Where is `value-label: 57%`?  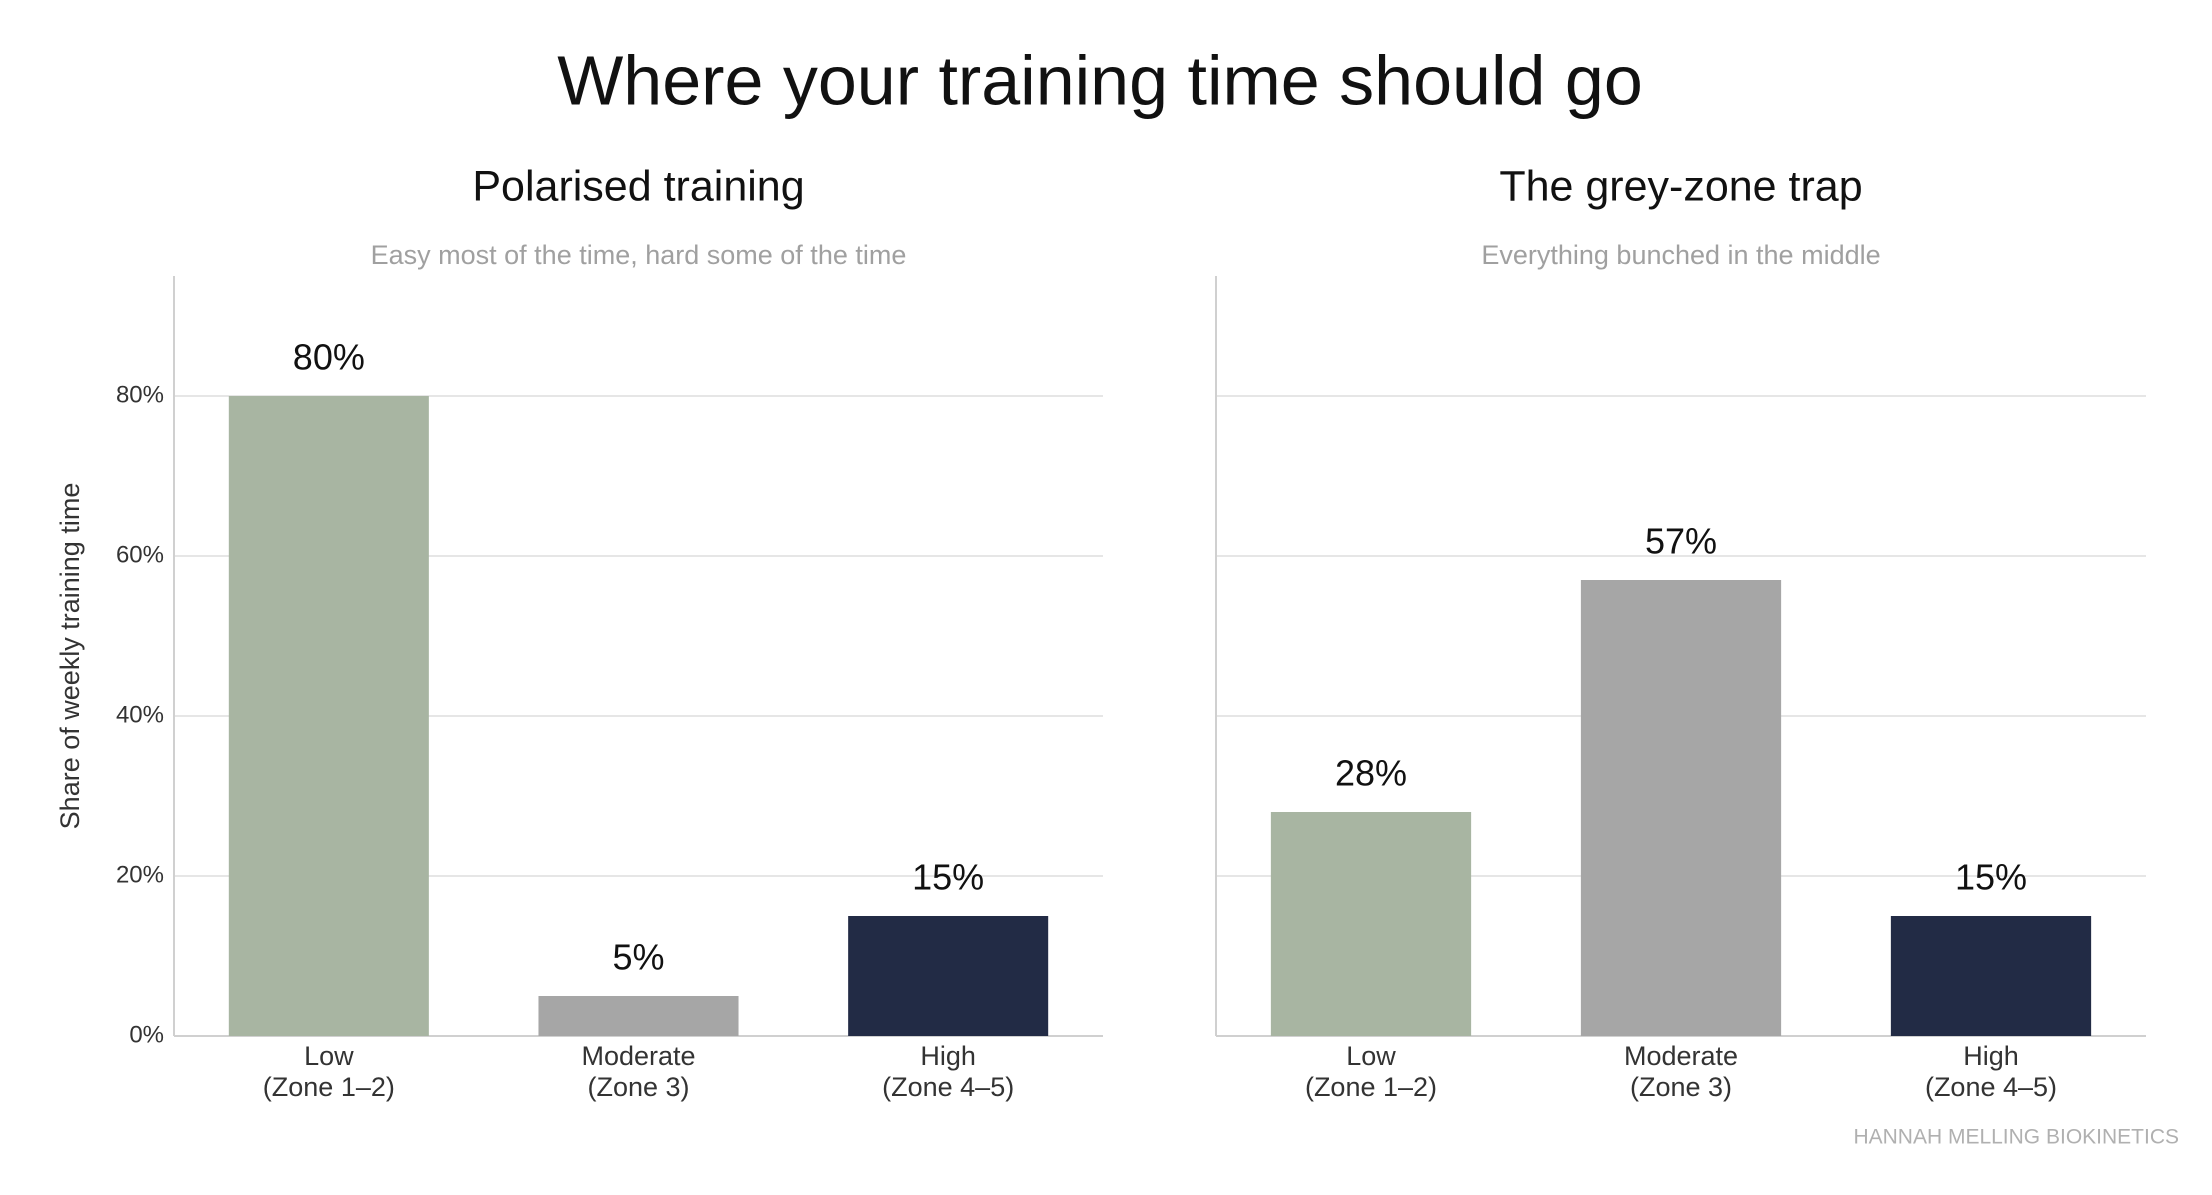 value-label: 57% is located at coordinates (1681, 541).